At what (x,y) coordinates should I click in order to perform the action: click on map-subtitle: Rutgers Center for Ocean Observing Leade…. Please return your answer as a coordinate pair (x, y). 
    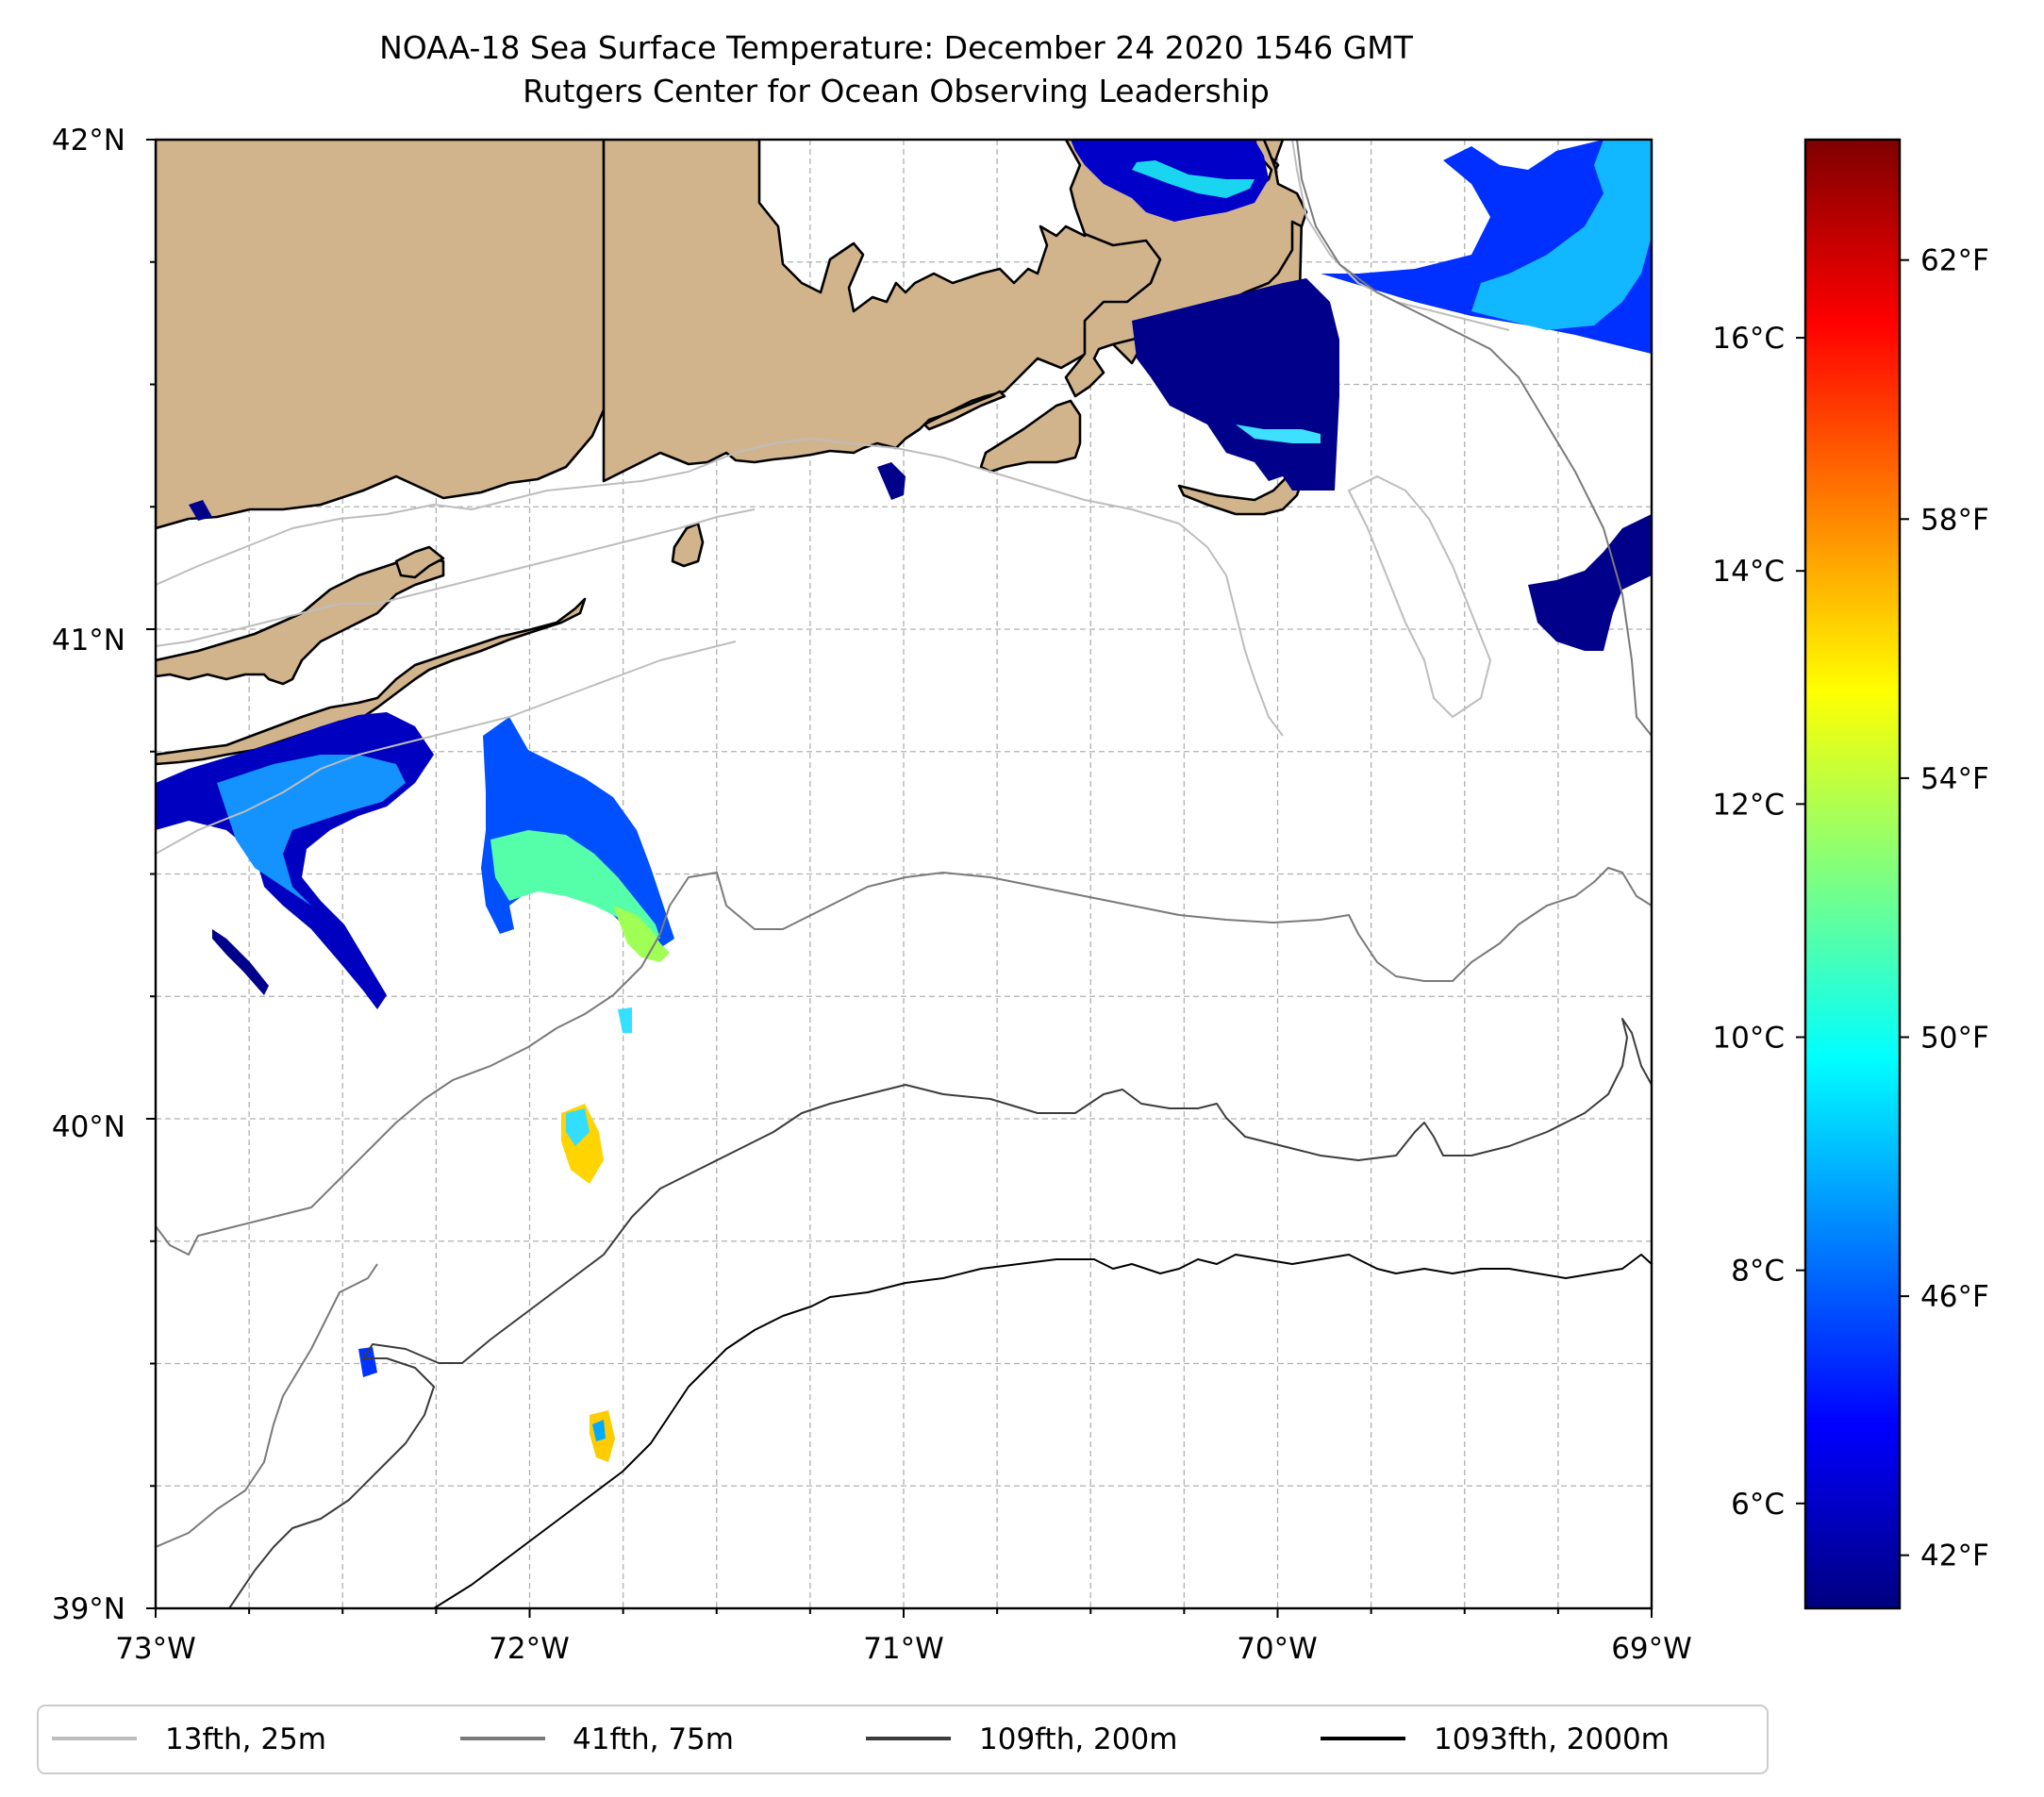
    Looking at the image, I should click on (897, 91).